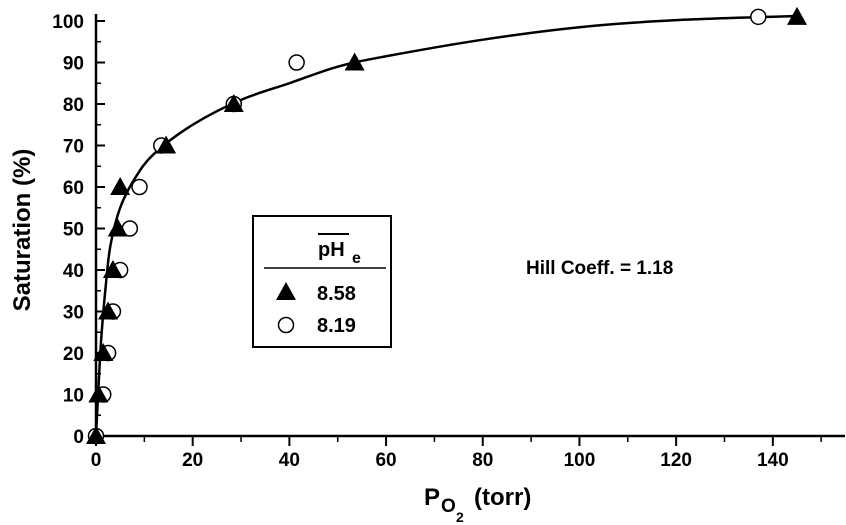 This screenshot has width=846, height=525. What do you see at coordinates (797, 15) in the screenshot?
I see `point-8.58-10` at bounding box center [797, 15].